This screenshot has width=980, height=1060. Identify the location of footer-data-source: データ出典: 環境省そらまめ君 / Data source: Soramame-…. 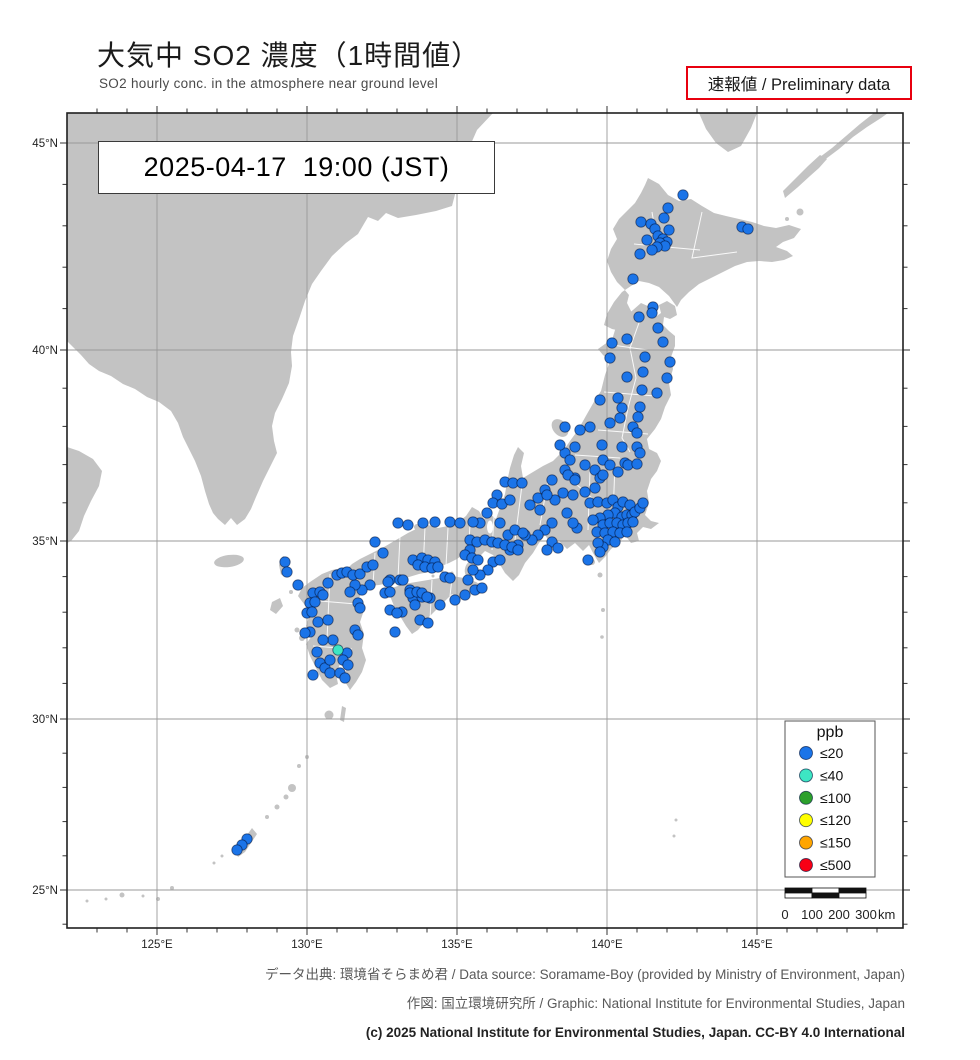
(585, 974).